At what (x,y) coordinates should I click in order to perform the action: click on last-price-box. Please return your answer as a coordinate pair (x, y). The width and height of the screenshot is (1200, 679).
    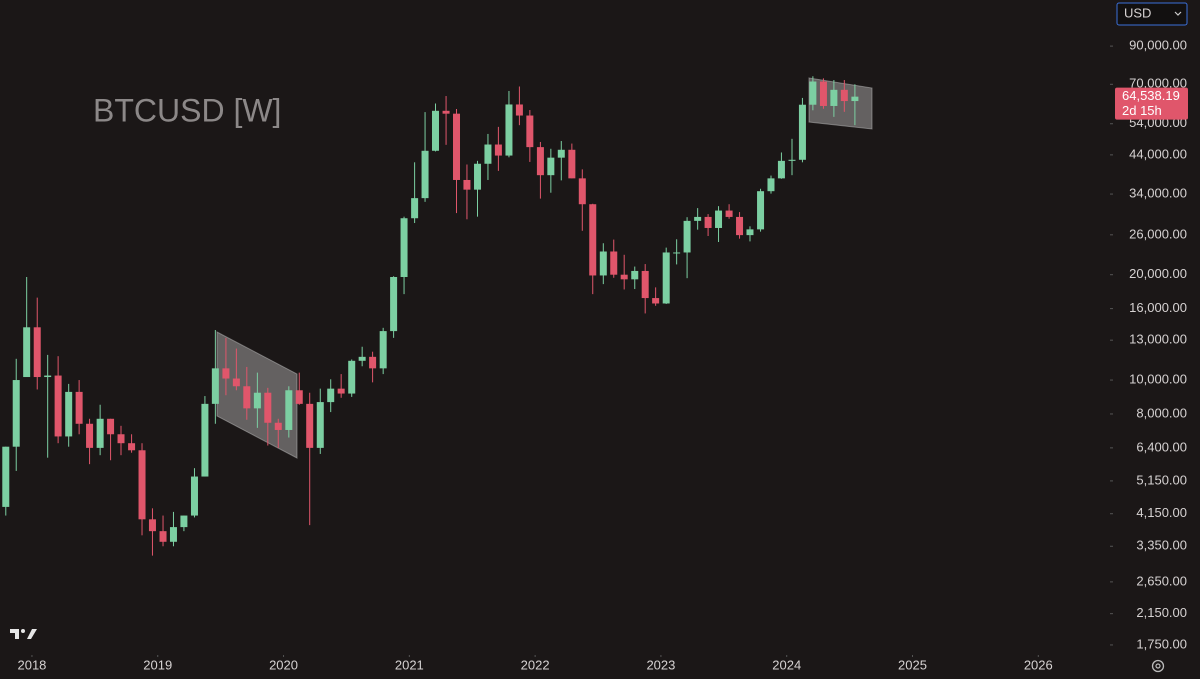
    Looking at the image, I should click on (1151, 103).